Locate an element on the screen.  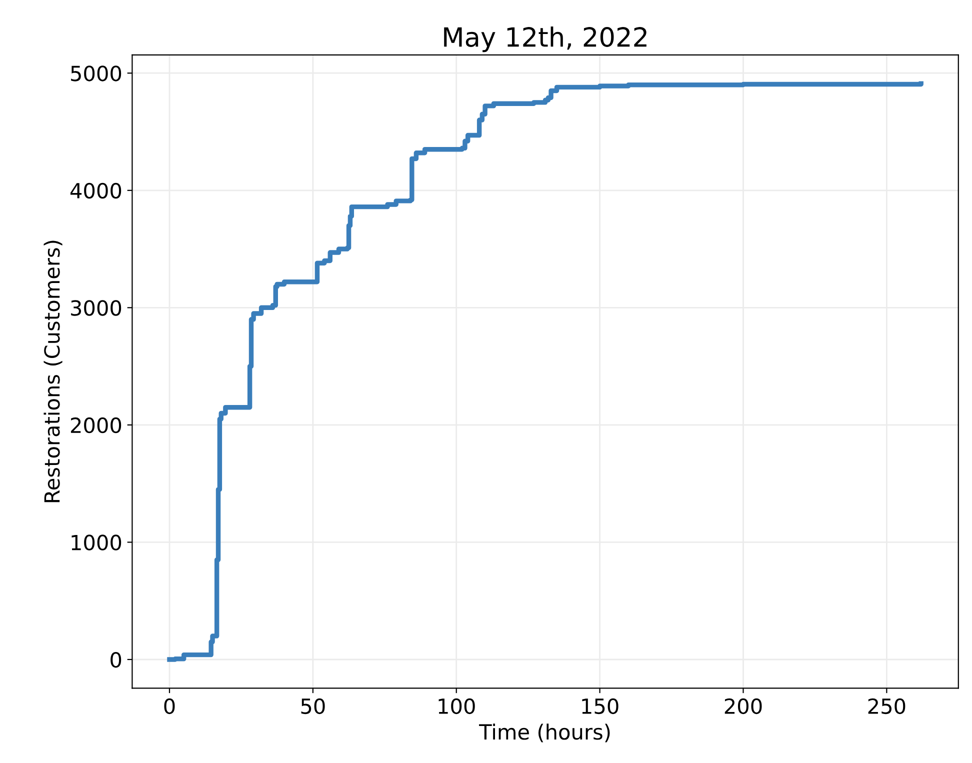
y-tick-label: 4000 is located at coordinates (96, 190).